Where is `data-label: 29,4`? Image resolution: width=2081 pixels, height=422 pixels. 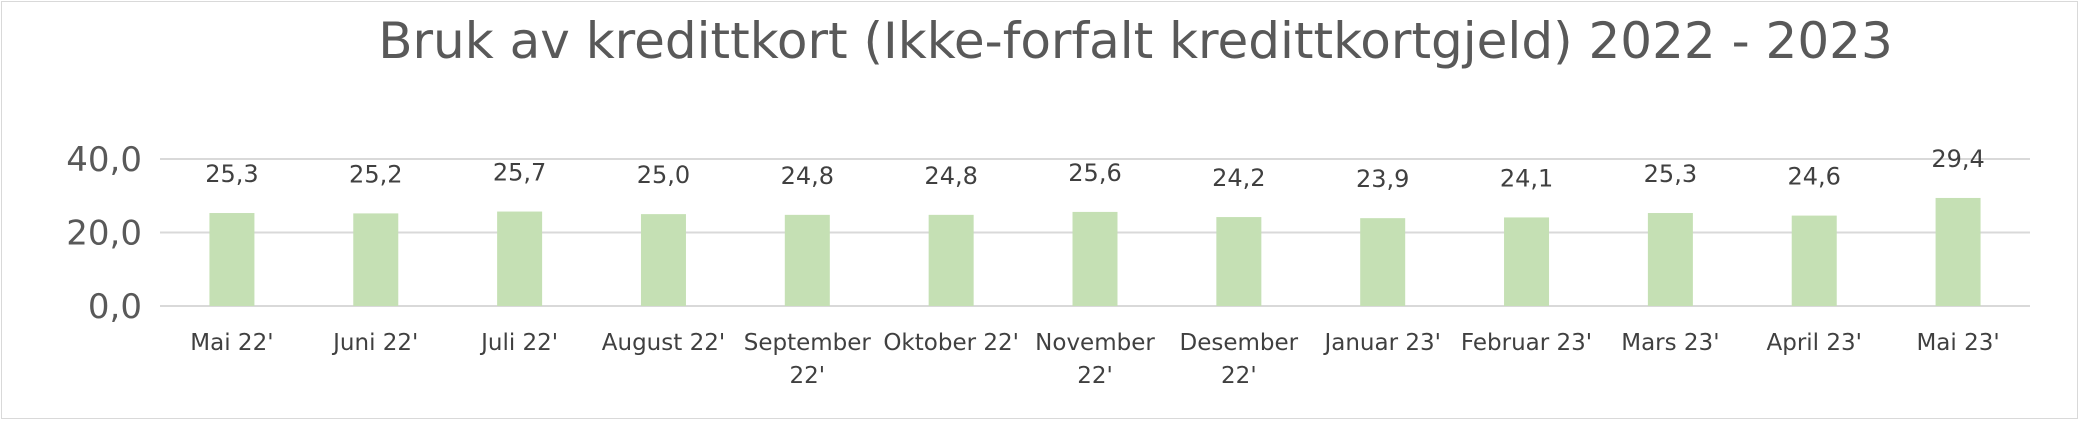 data-label: 29,4 is located at coordinates (1957, 159).